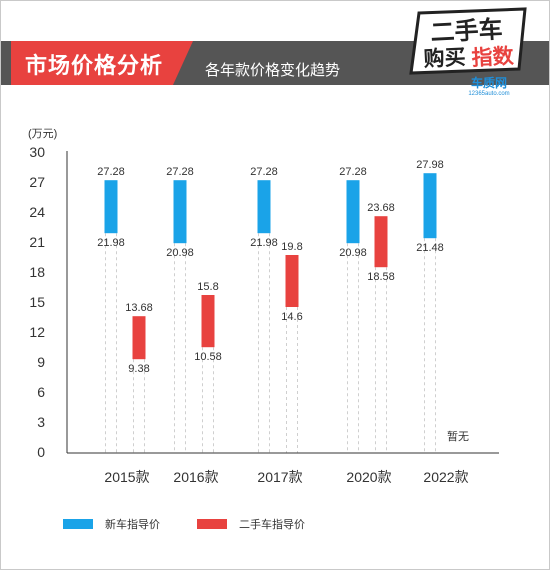  Describe the element at coordinates (42, 134) in the screenshot. I see `y-axis-unit-label: (万元)` at that location.